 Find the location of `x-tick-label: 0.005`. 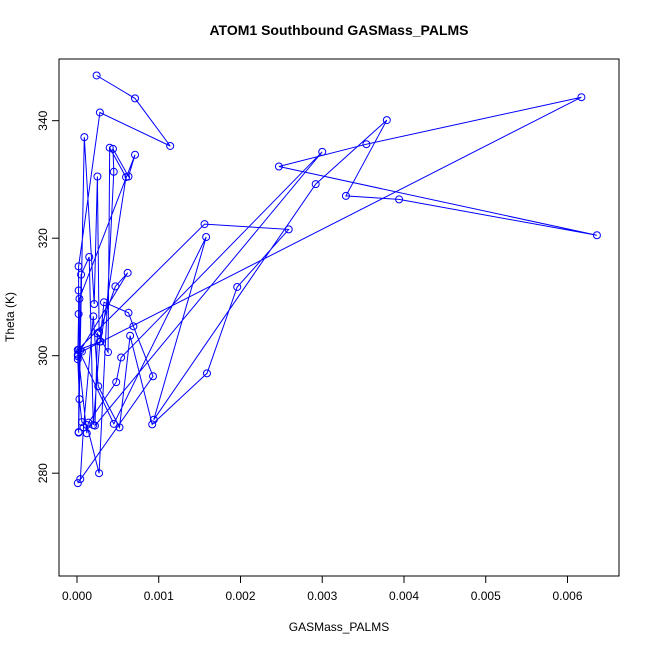

x-tick-label: 0.005 is located at coordinates (486, 596).